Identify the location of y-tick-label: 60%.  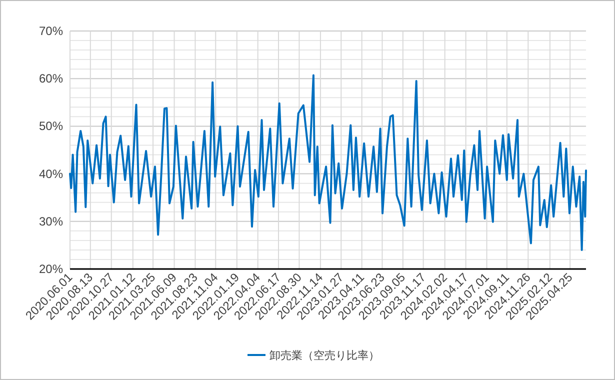
(51, 79).